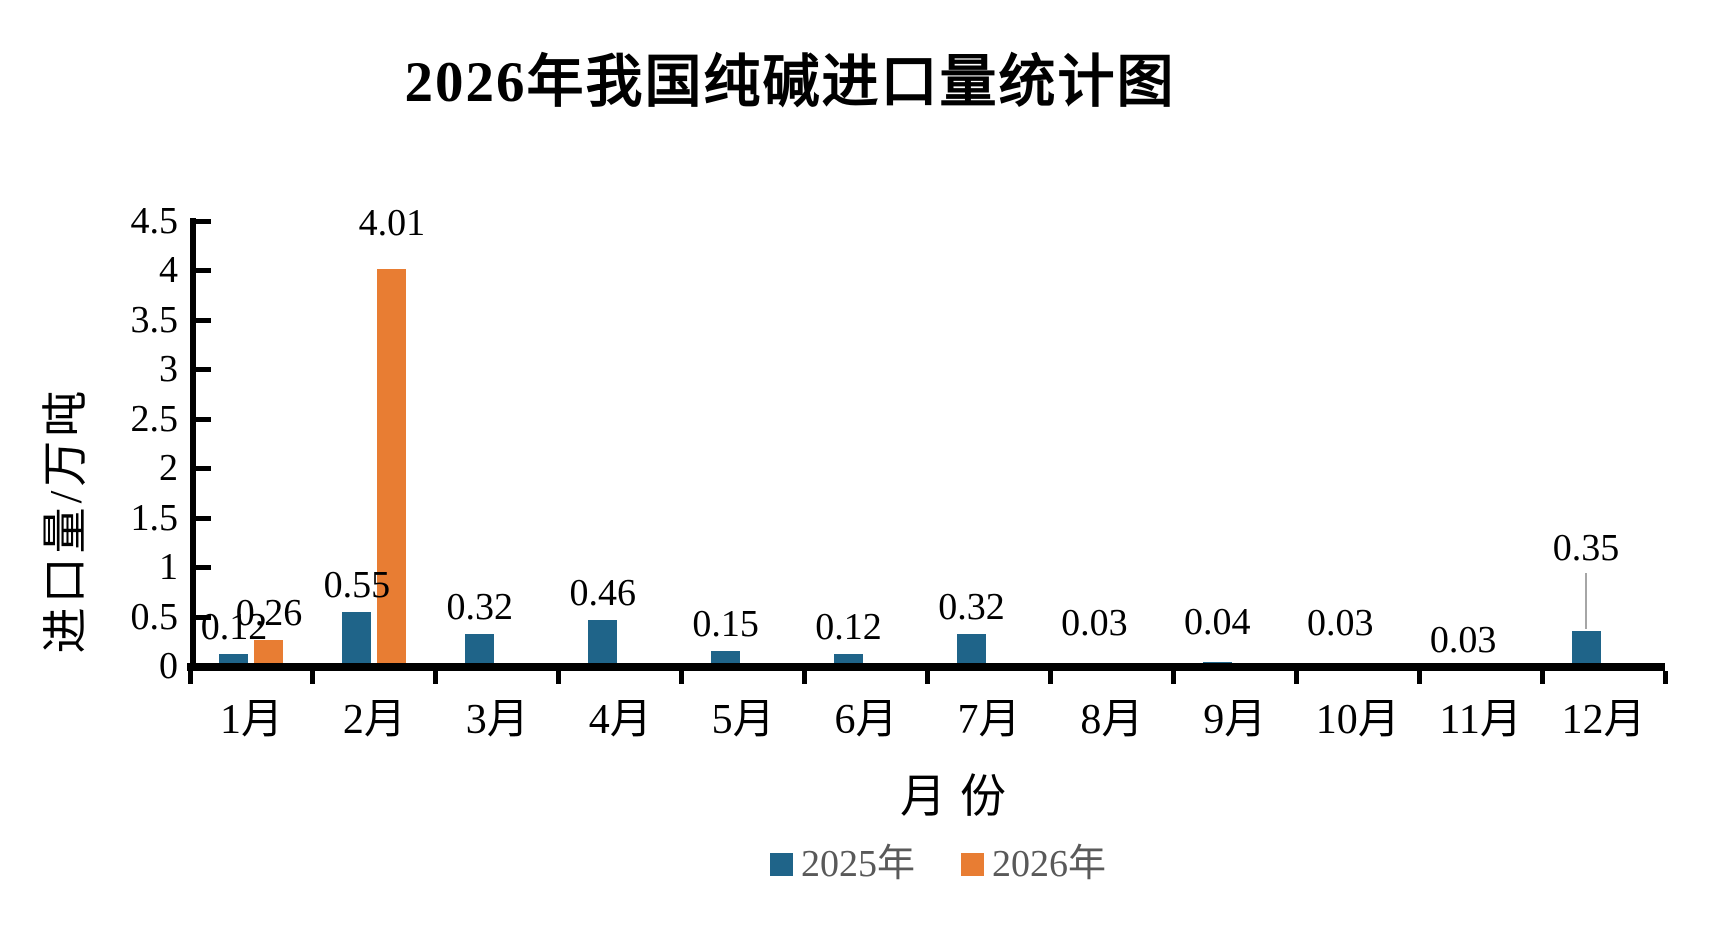 The width and height of the screenshot is (1715, 945). What do you see at coordinates (168, 270) in the screenshot?
I see `y-tick-label: 4` at bounding box center [168, 270].